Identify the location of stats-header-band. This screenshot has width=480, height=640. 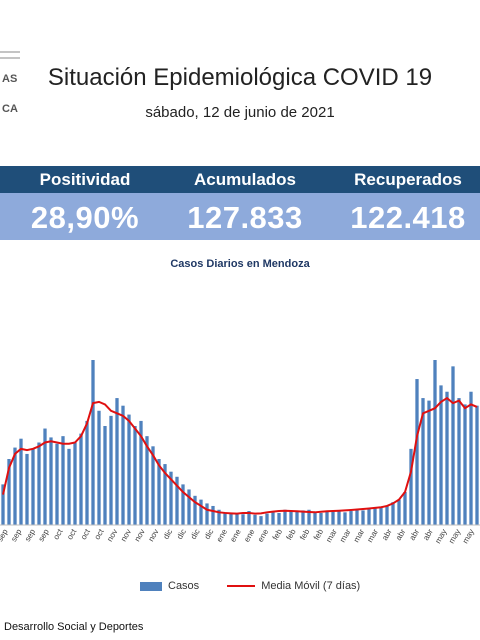
(240, 179).